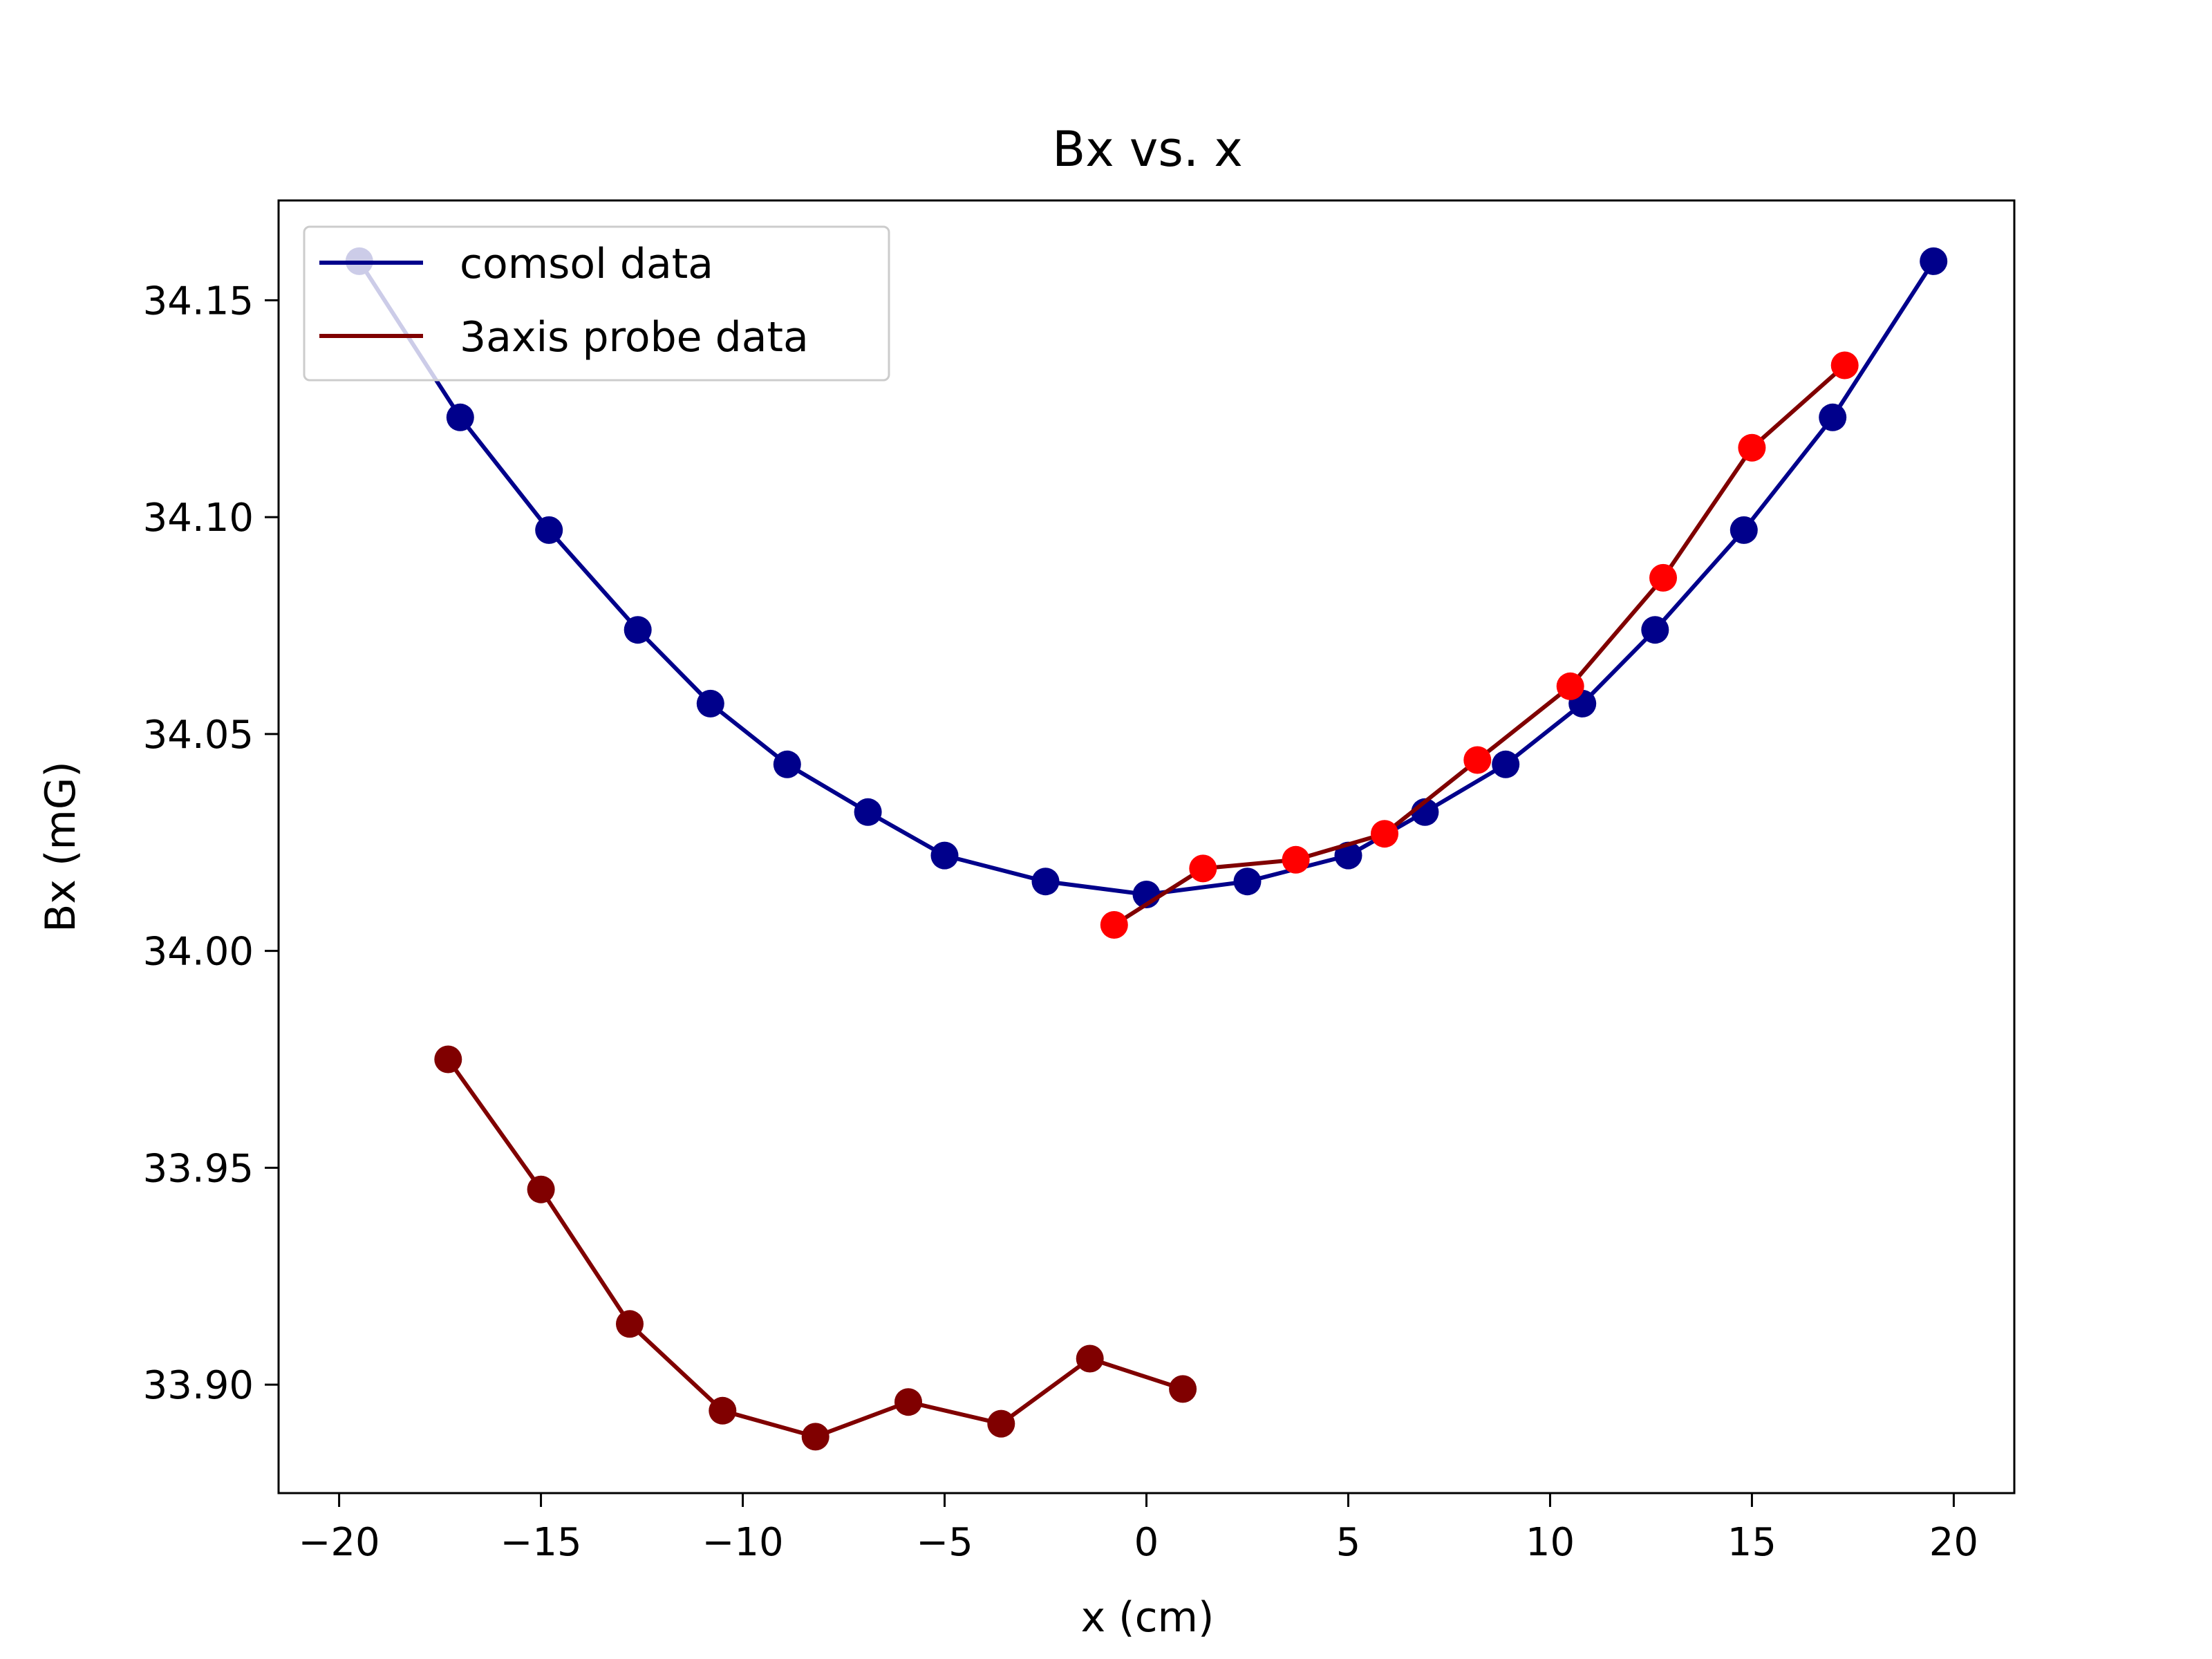 The width and height of the screenshot is (2212, 1659). I want to click on x-tick-label: −20, so click(338, 1543).